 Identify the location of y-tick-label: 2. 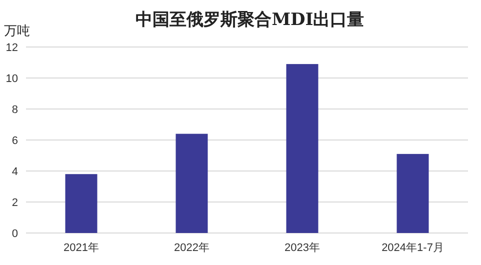
(15, 203).